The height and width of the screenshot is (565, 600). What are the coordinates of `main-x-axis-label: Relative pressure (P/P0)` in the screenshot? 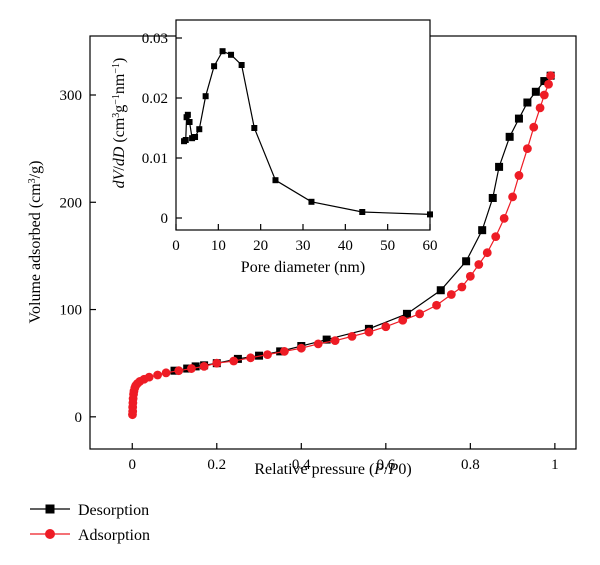 It's located at (332, 469).